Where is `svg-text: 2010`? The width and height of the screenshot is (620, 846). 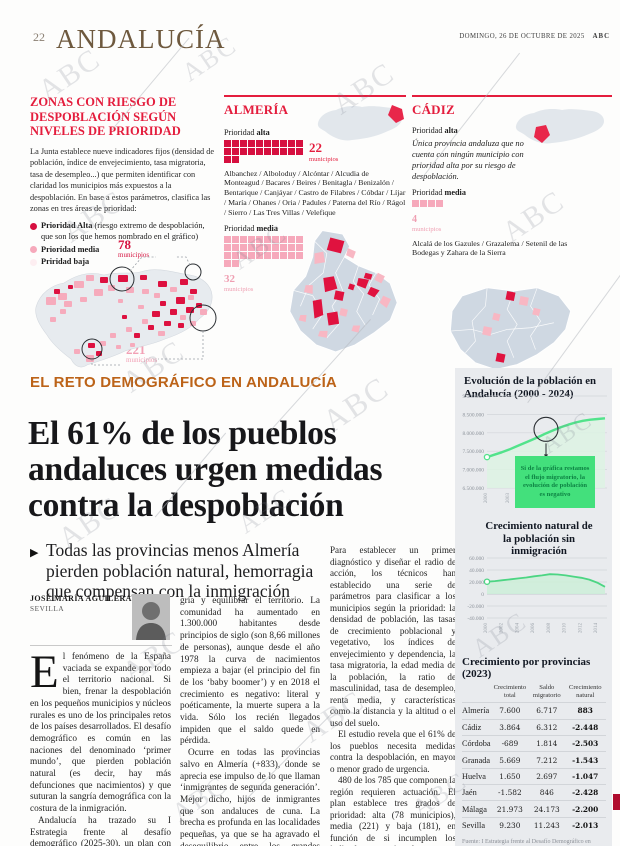
svg-text: 2010 is located at coordinates (565, 628).